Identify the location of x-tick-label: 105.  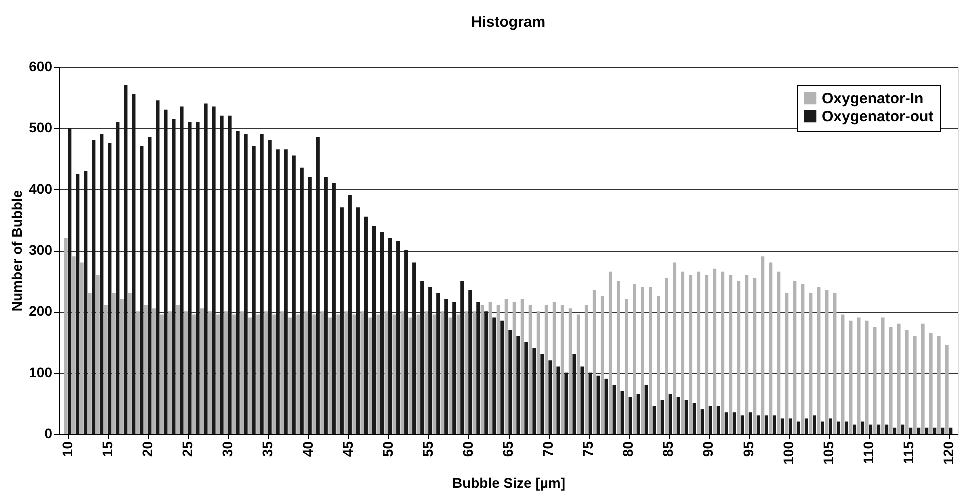
(828, 453).